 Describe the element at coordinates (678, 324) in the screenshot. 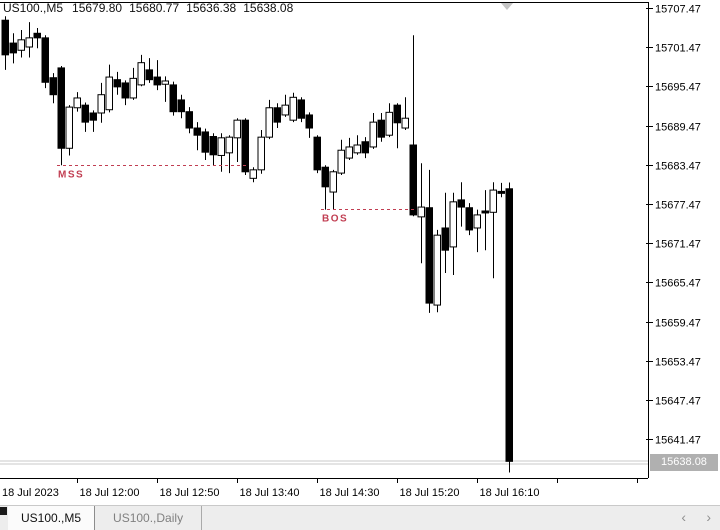

I see `price-axis-label: 15659.47` at that location.